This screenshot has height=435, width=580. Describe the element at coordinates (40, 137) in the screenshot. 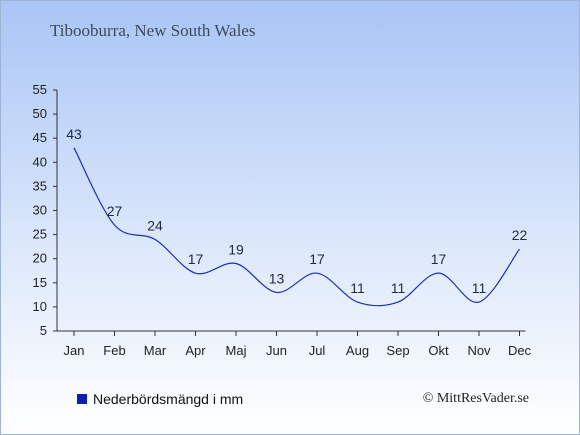

I see `y-tick-label: 45` at that location.